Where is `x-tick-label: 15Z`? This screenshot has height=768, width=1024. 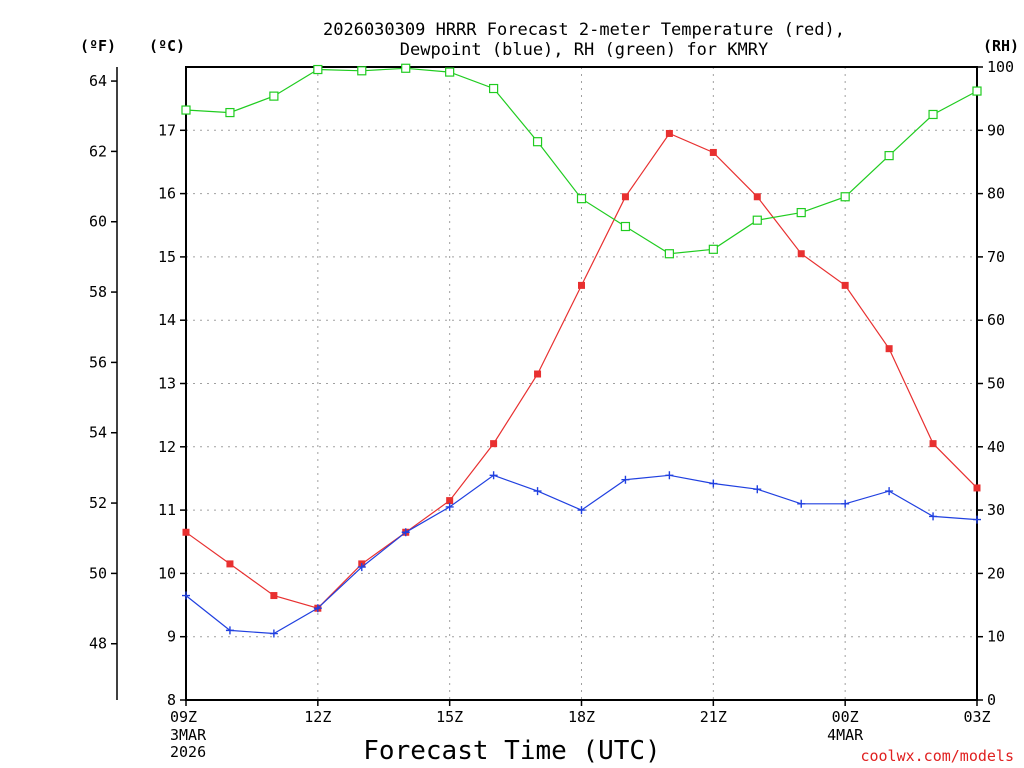 x-tick-label: 15Z is located at coordinates (449, 717).